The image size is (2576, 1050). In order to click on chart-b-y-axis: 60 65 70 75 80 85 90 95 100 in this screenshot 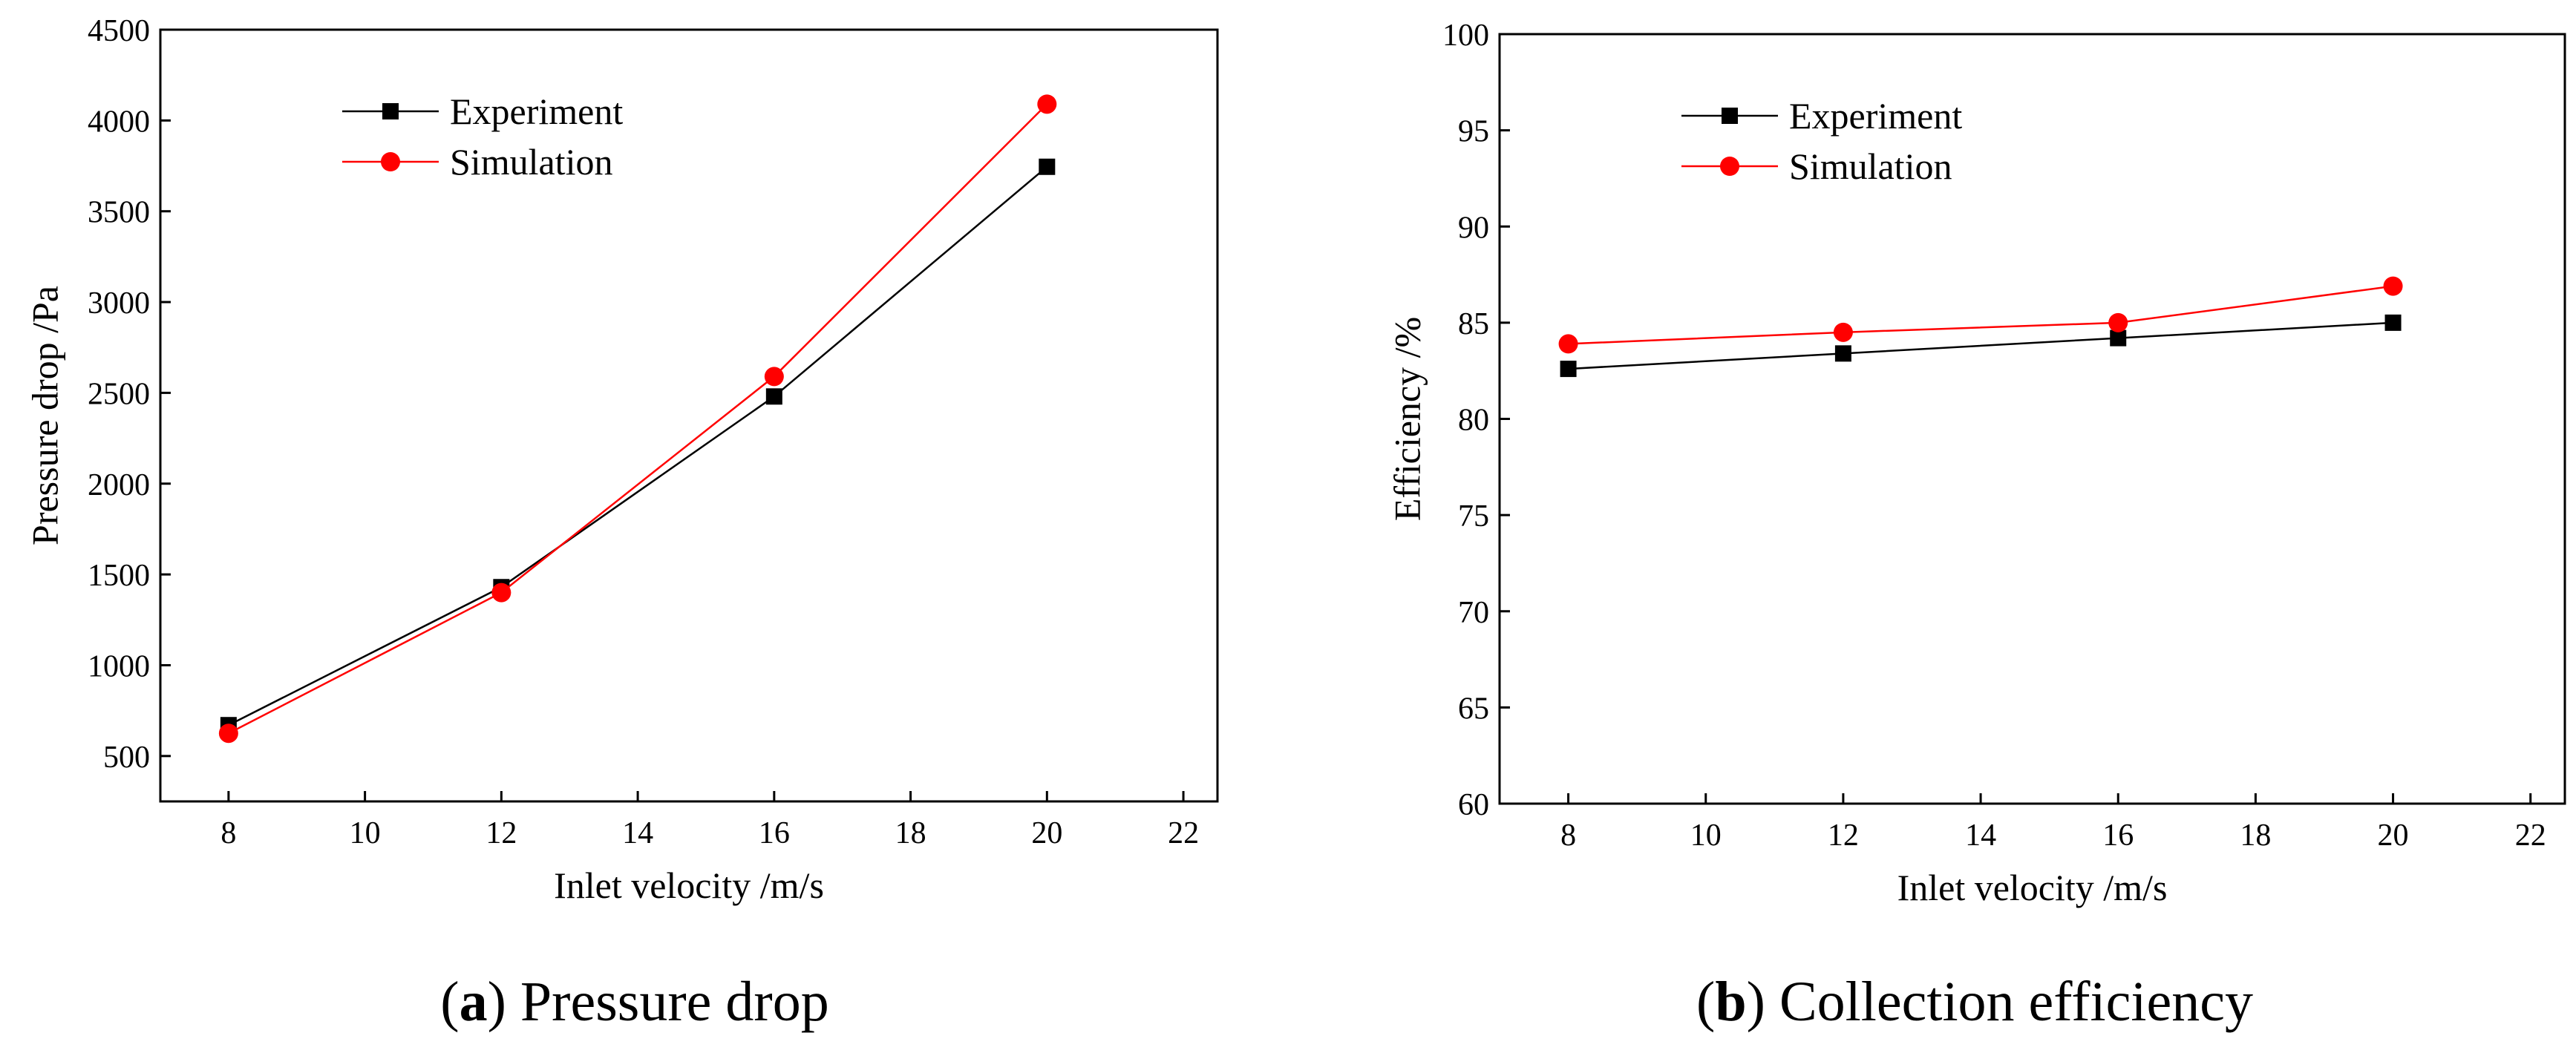, I will do `click(1476, 421)`.